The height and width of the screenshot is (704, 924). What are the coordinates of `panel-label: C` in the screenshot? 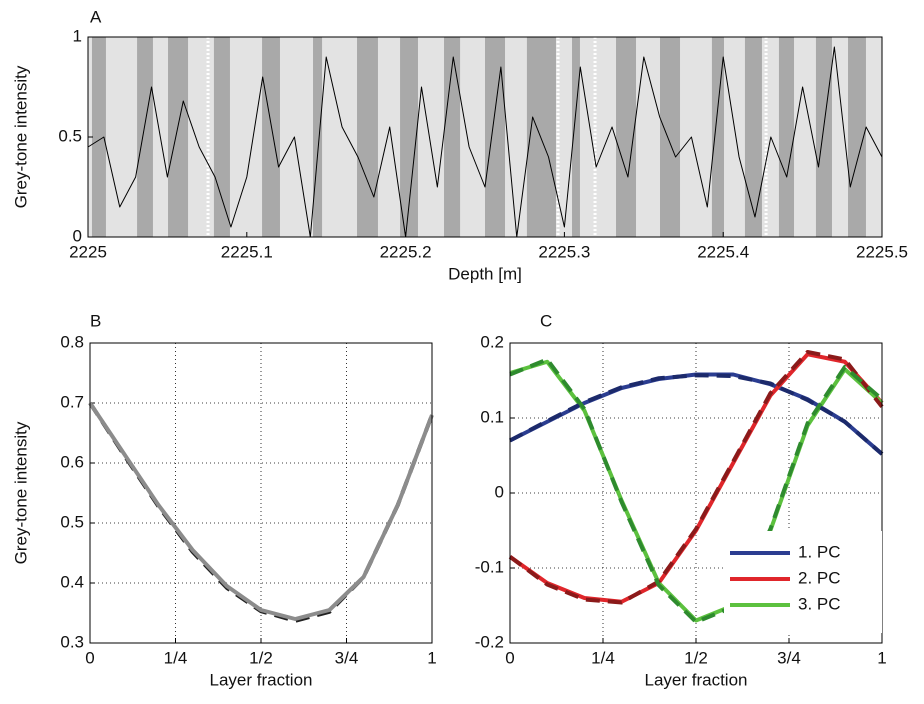 It's located at (546, 320).